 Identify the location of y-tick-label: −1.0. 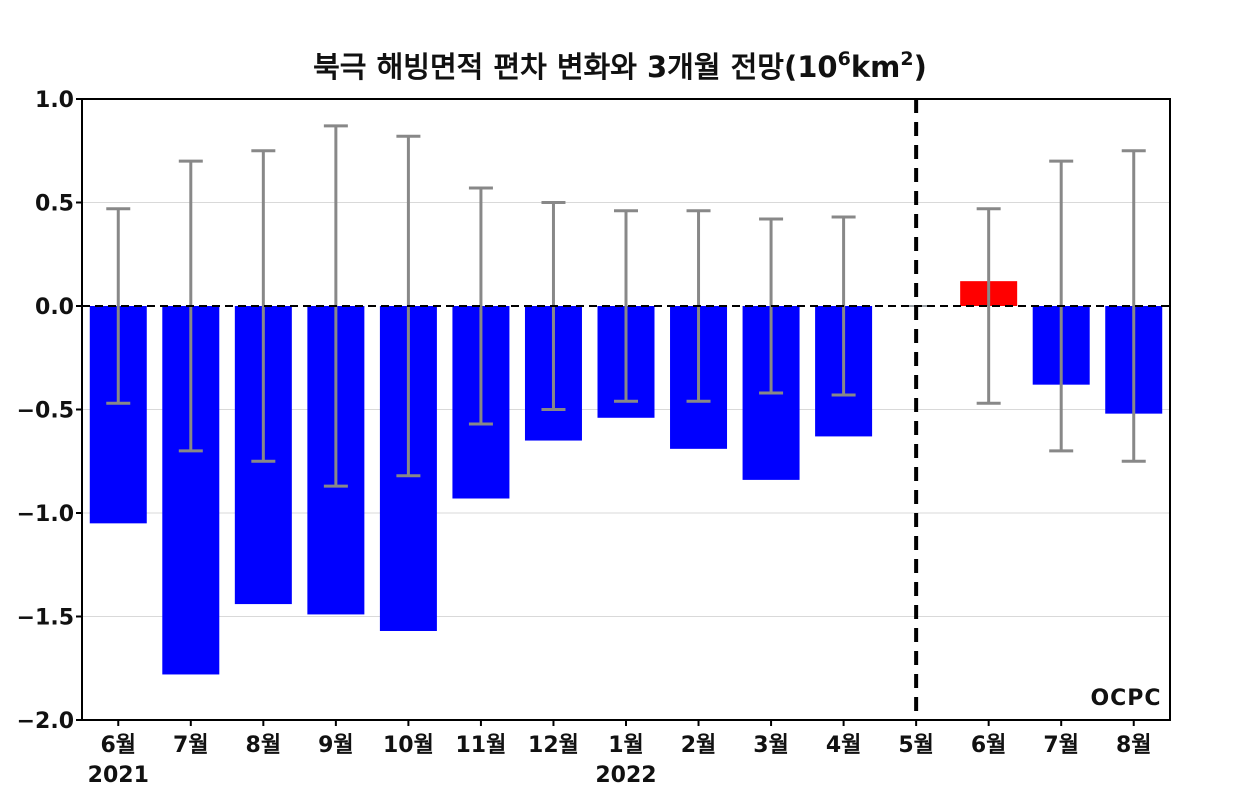
(45, 514).